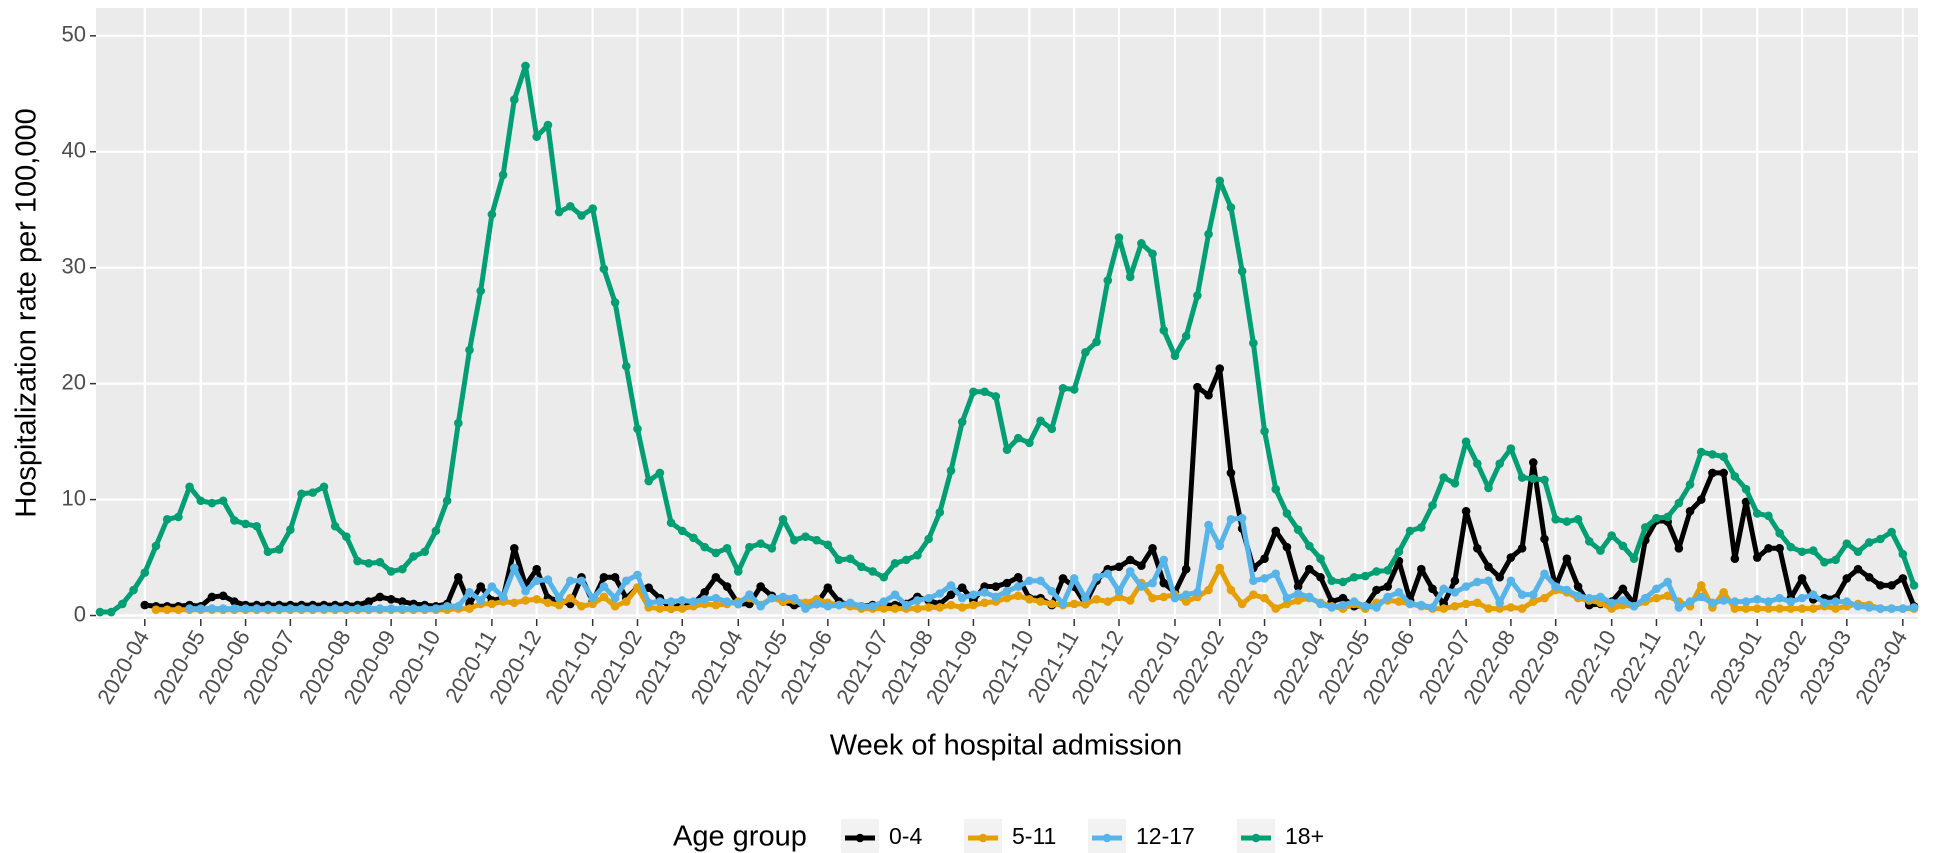 The height and width of the screenshot is (853, 1936). What do you see at coordinates (80, 613) in the screenshot?
I see `y-tick-label: 0` at bounding box center [80, 613].